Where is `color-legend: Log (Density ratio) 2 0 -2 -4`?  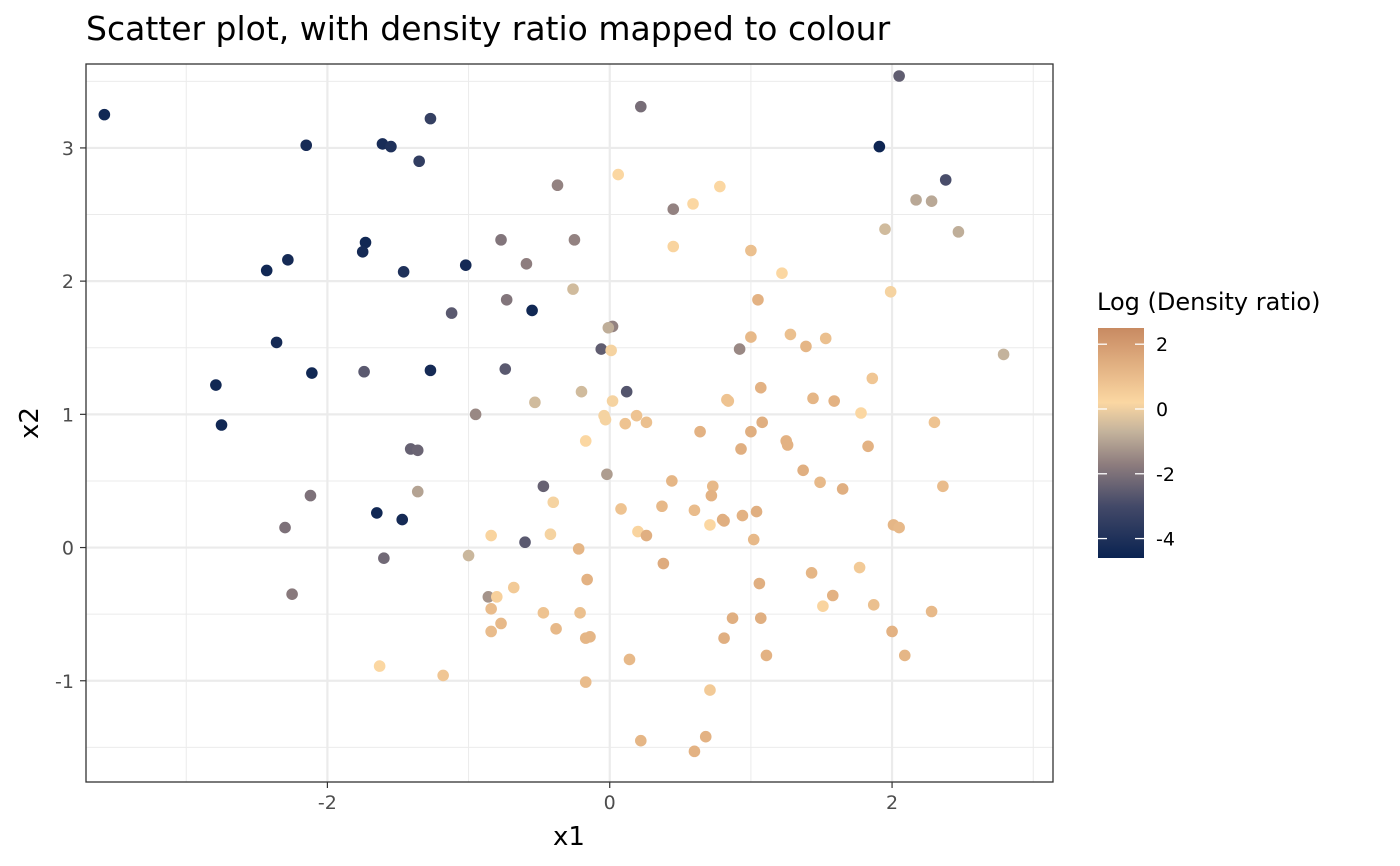 color-legend: Log (Density ratio) 2 0 -2 -4 is located at coordinates (1208, 423).